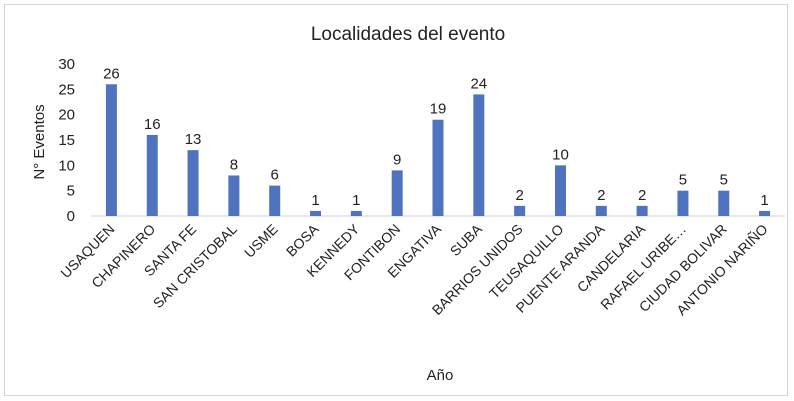 The image size is (794, 401). I want to click on x-axis-label: Año, so click(440, 375).